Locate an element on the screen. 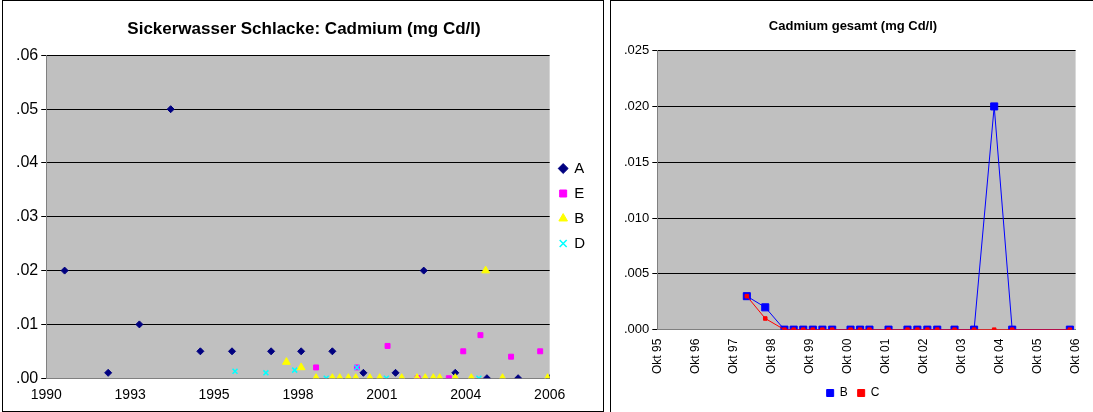 Image resolution: width=1093 pixels, height=412 pixels. y-tick-label: .025 is located at coordinates (636, 50).